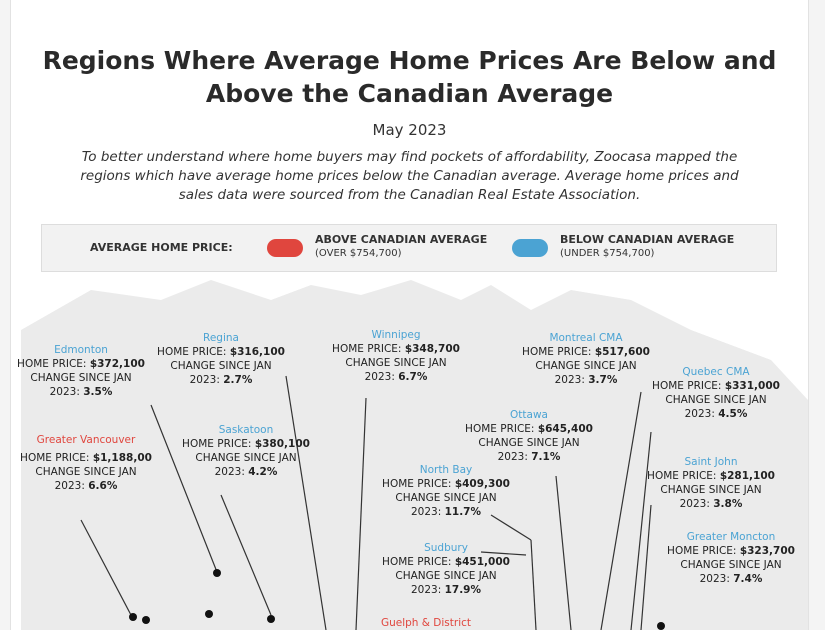  What do you see at coordinates (122, 458) in the screenshot?
I see `price-value: $1,188,00` at bounding box center [122, 458].